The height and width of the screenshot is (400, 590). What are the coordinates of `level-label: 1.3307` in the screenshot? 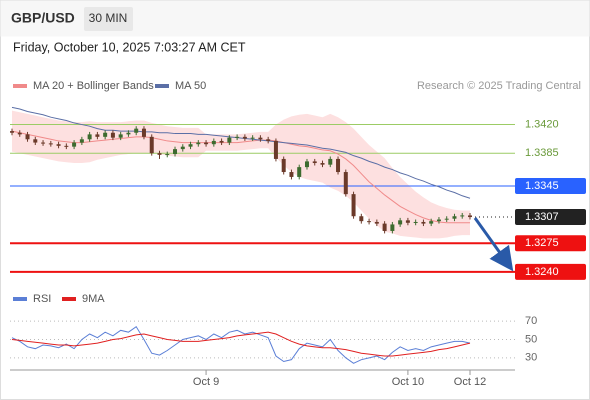 It's located at (542, 217).